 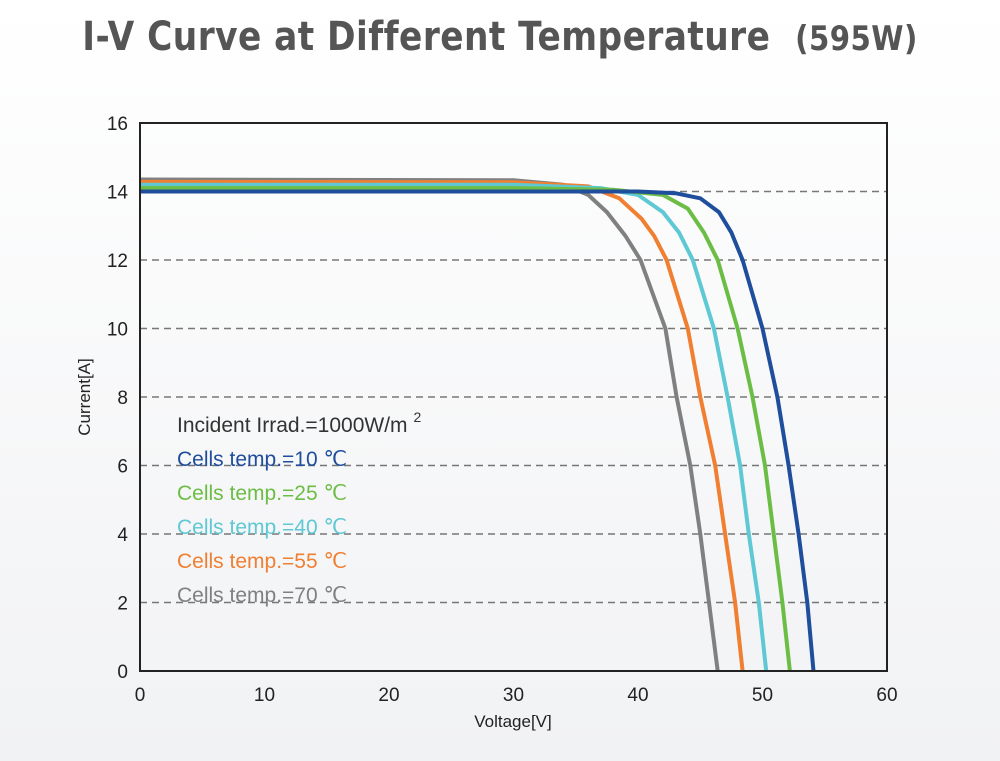 I want to click on x-axis-label: Voltage[V], so click(x=513, y=721).